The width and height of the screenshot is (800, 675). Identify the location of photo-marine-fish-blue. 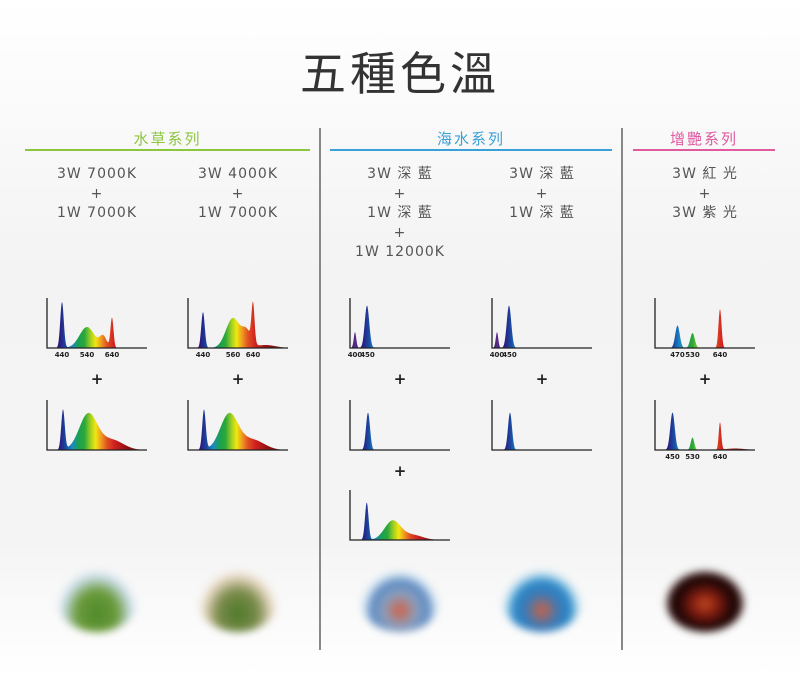
(542, 601).